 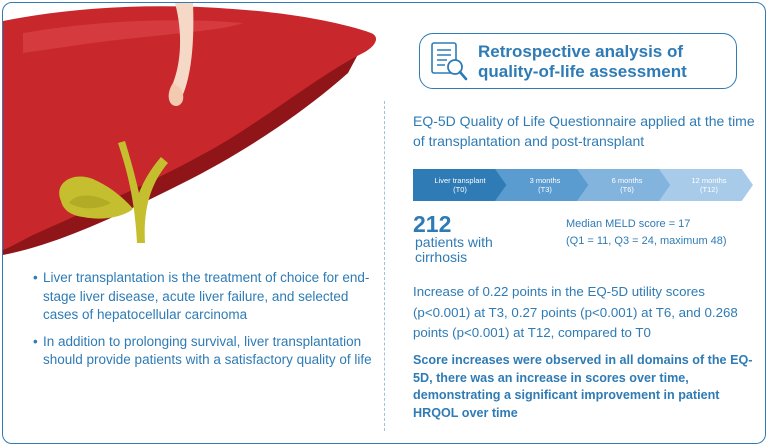 I want to click on gallbladder-shade, so click(x=90, y=202).